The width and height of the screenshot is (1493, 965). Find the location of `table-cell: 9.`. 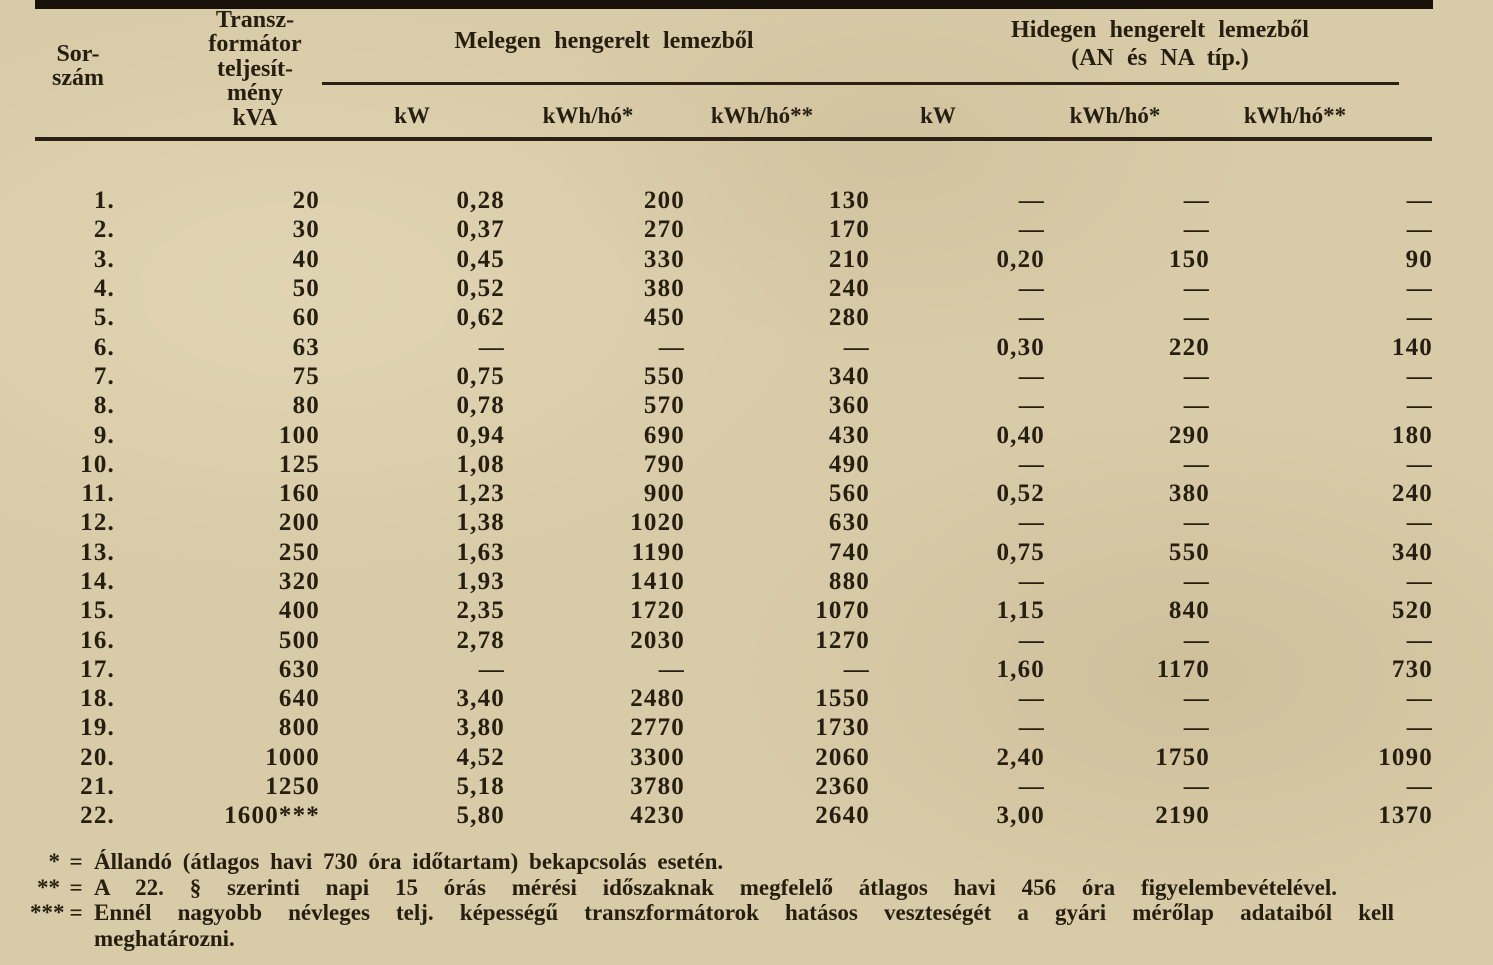

table-cell: 9. is located at coordinates (104, 435).